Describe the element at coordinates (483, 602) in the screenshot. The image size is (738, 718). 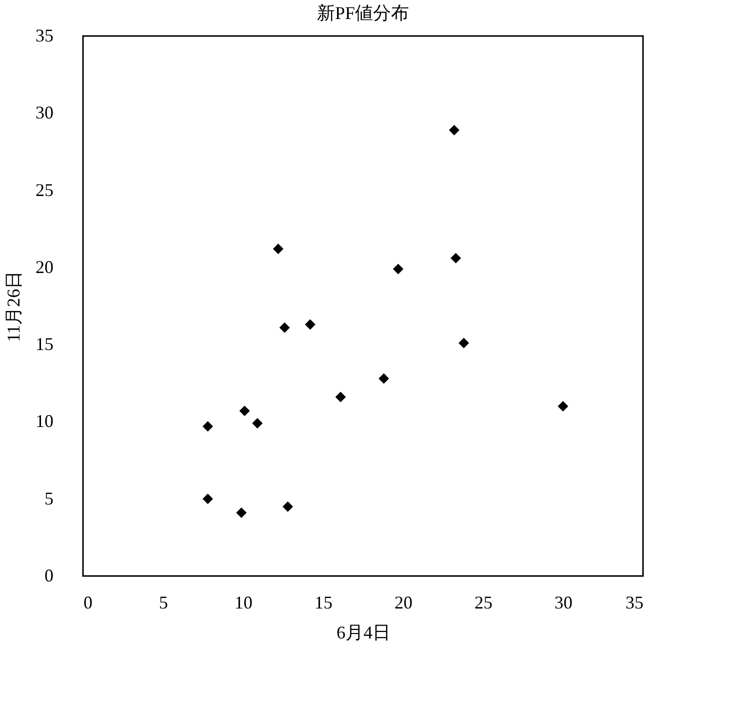
I see `x-tick-label: 25` at that location.